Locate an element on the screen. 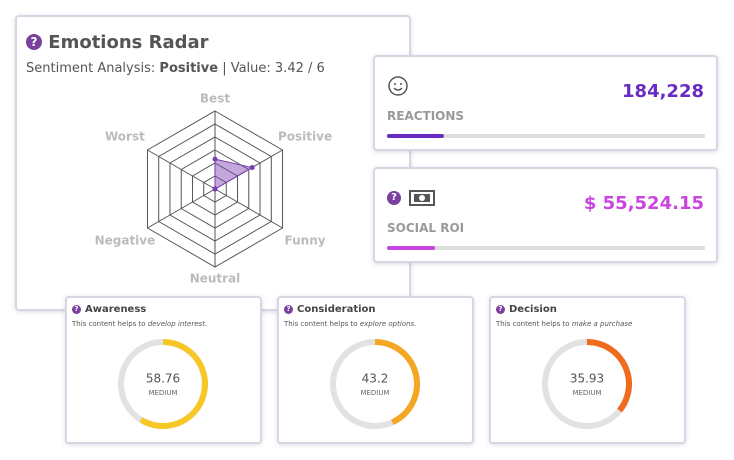 The width and height of the screenshot is (734, 460). radar-axis-label: Positive is located at coordinates (305, 137).